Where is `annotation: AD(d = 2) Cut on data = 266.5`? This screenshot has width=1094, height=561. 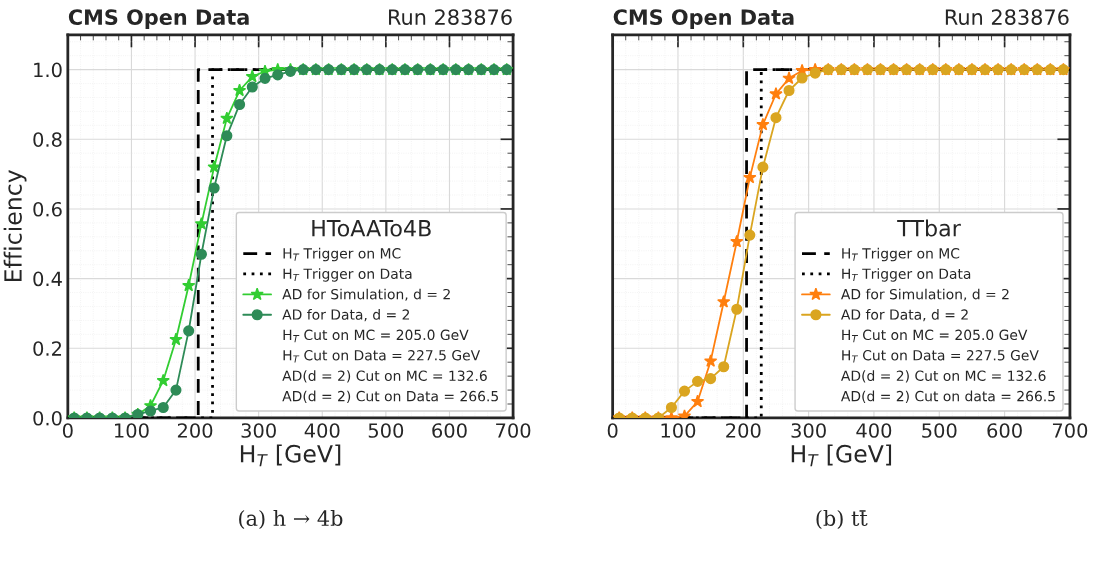
annotation: AD(d = 2) Cut on data = 266.5 is located at coordinates (948, 396).